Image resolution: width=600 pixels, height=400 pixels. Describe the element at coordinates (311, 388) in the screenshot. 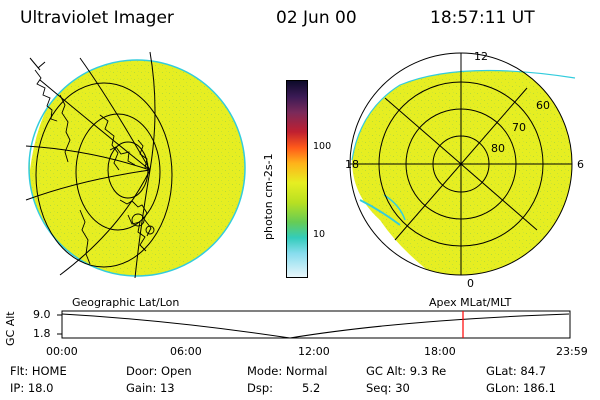

I see `status-dsp-value: 5.2` at that location.